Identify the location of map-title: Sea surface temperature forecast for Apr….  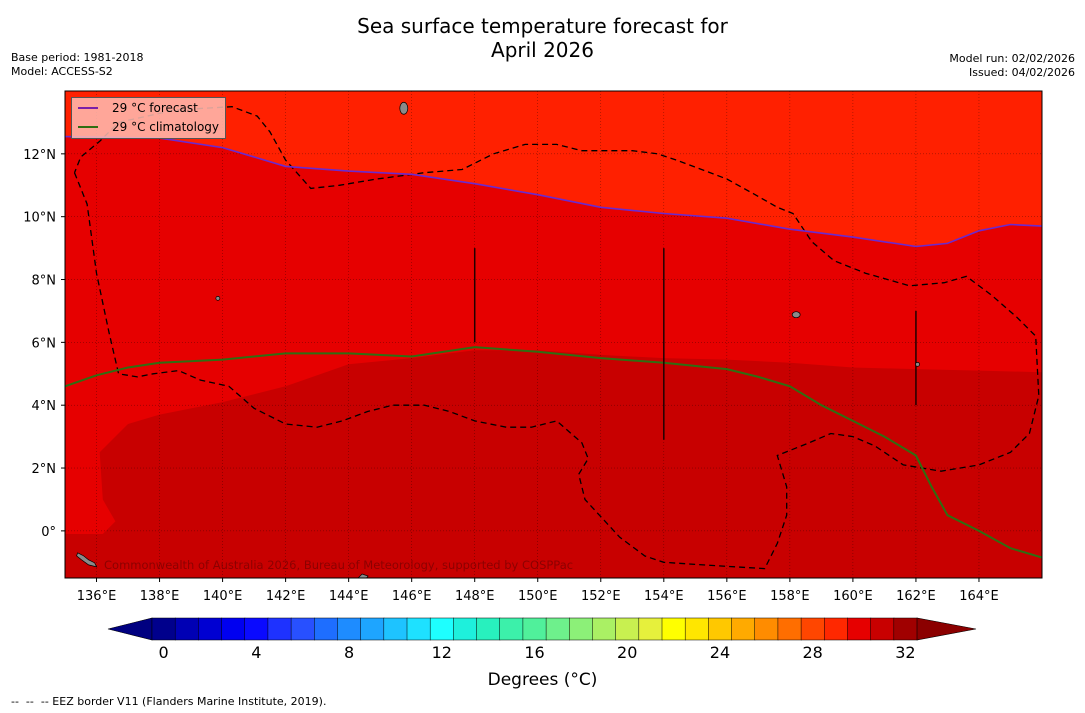
(542, 38).